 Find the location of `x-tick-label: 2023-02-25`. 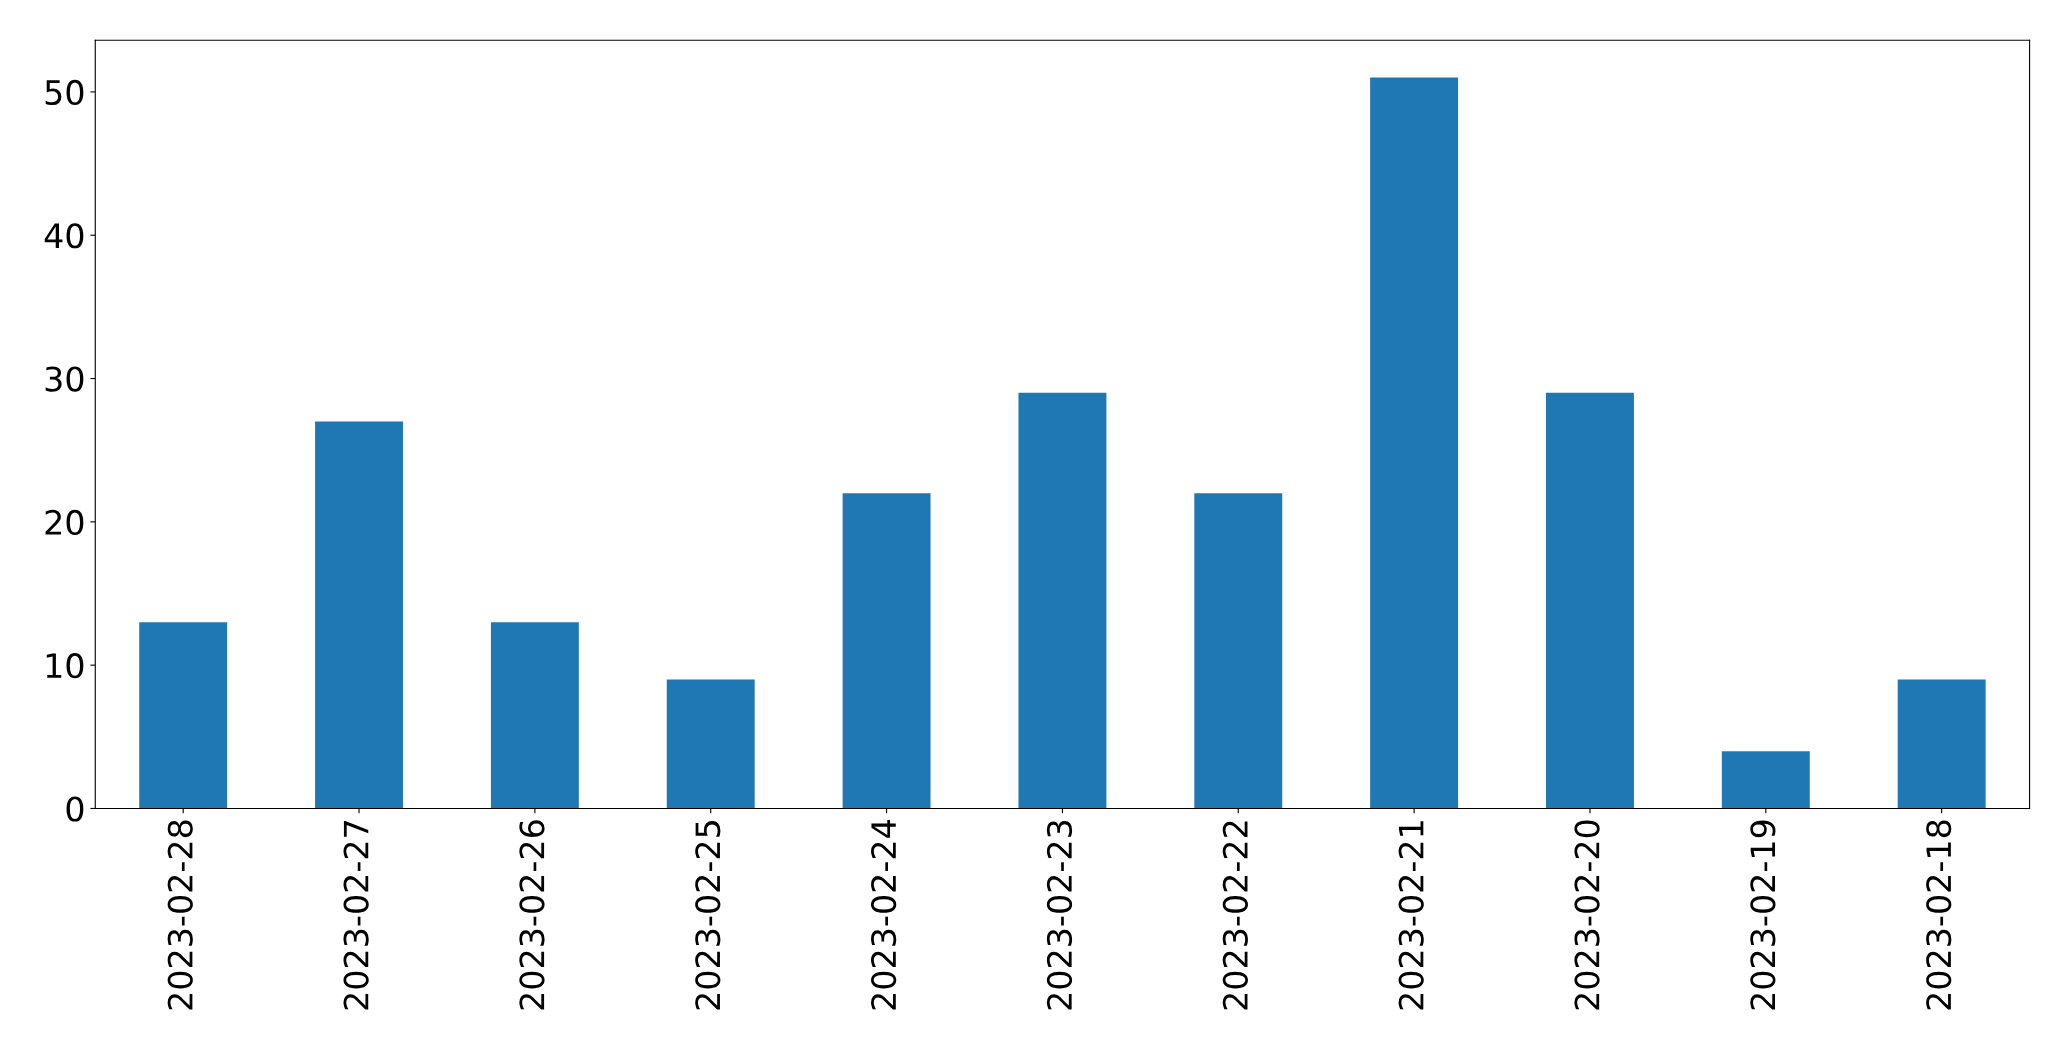

x-tick-label: 2023-02-25 is located at coordinates (708, 915).